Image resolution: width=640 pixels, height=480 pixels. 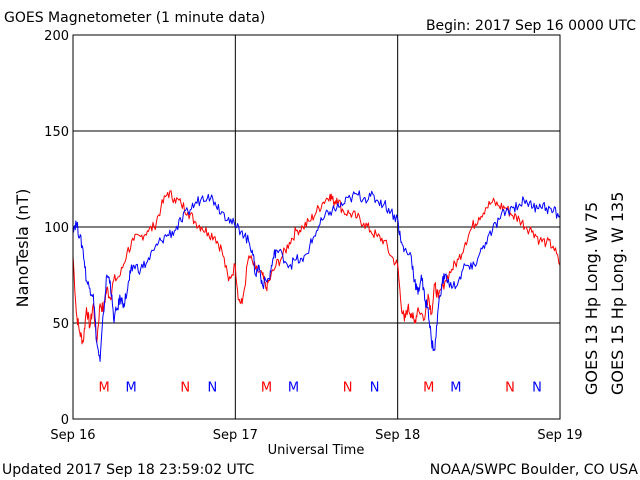 What do you see at coordinates (134, 18) in the screenshot?
I see `chart-title: GOES Magnetometer (1 minute data)` at bounding box center [134, 18].